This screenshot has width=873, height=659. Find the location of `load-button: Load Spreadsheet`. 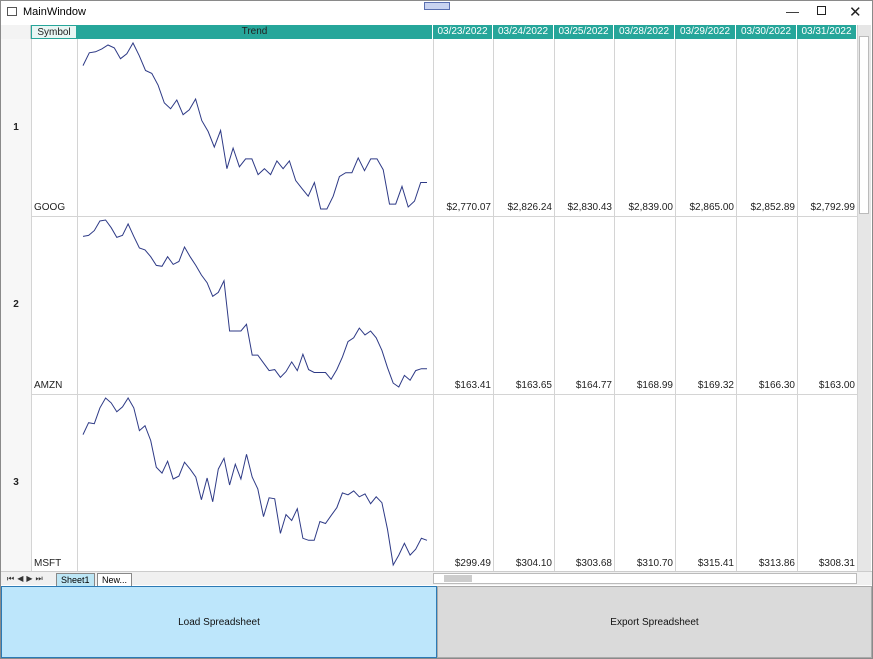

load-button: Load Spreadsheet is located at coordinates (219, 622).